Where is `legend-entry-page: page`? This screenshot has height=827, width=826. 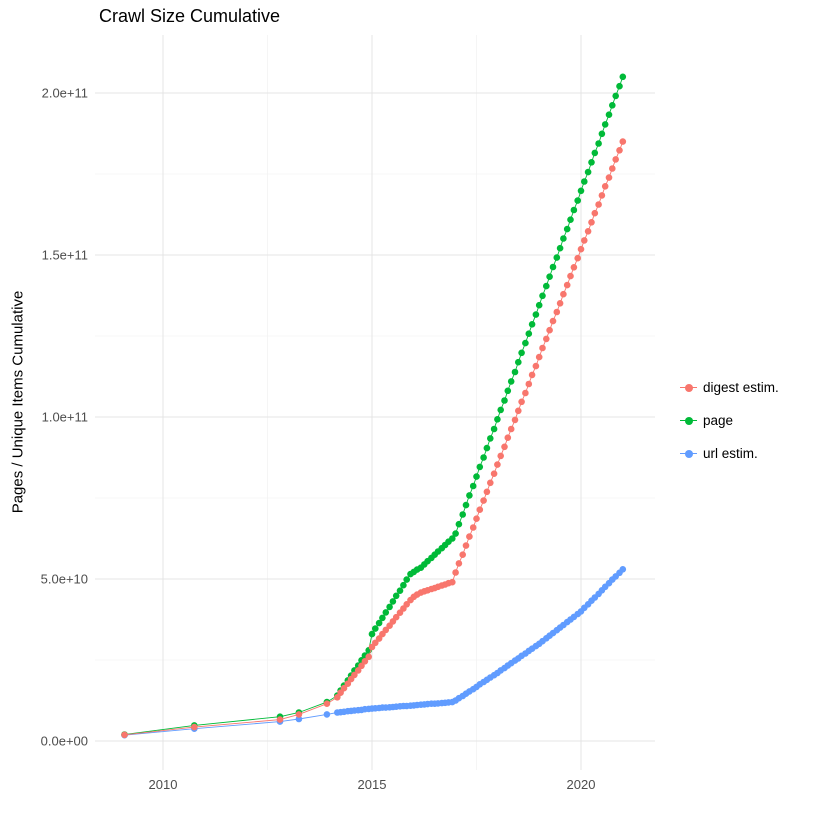 legend-entry-page: page is located at coordinates (729, 420).